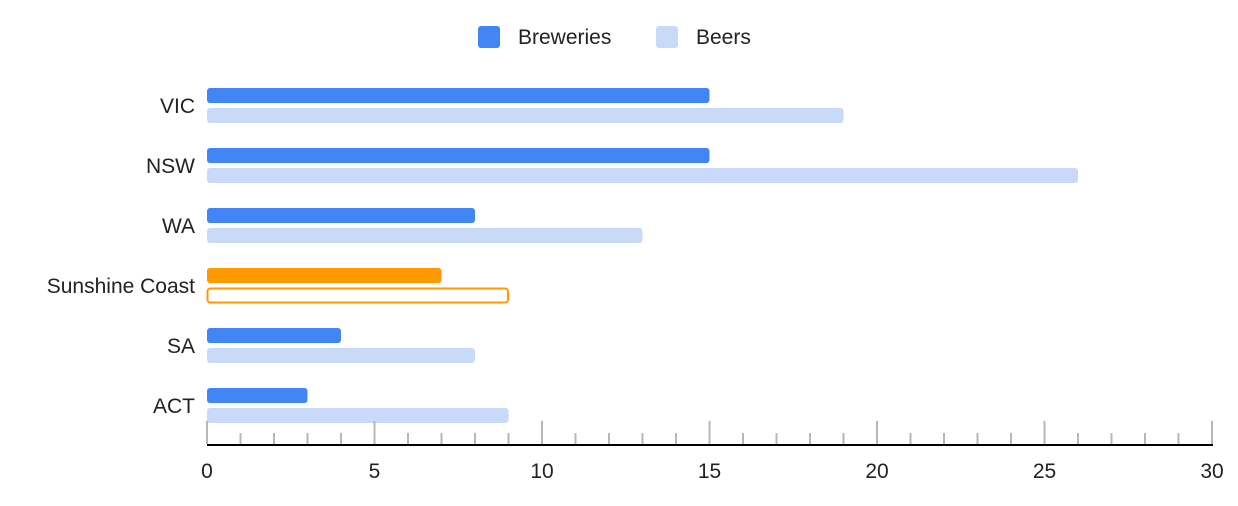 The height and width of the screenshot is (506, 1238). Describe the element at coordinates (425, 235) in the screenshot. I see `bar-beers-wa` at that location.